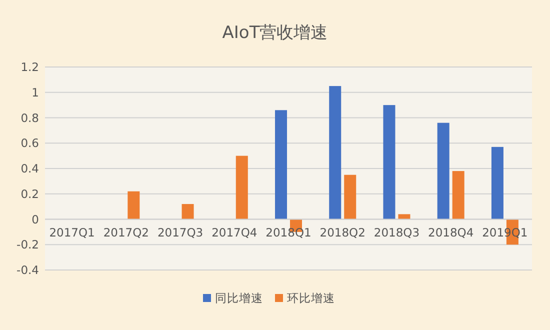  I want to click on y-tick-label: 1, so click(35, 92).